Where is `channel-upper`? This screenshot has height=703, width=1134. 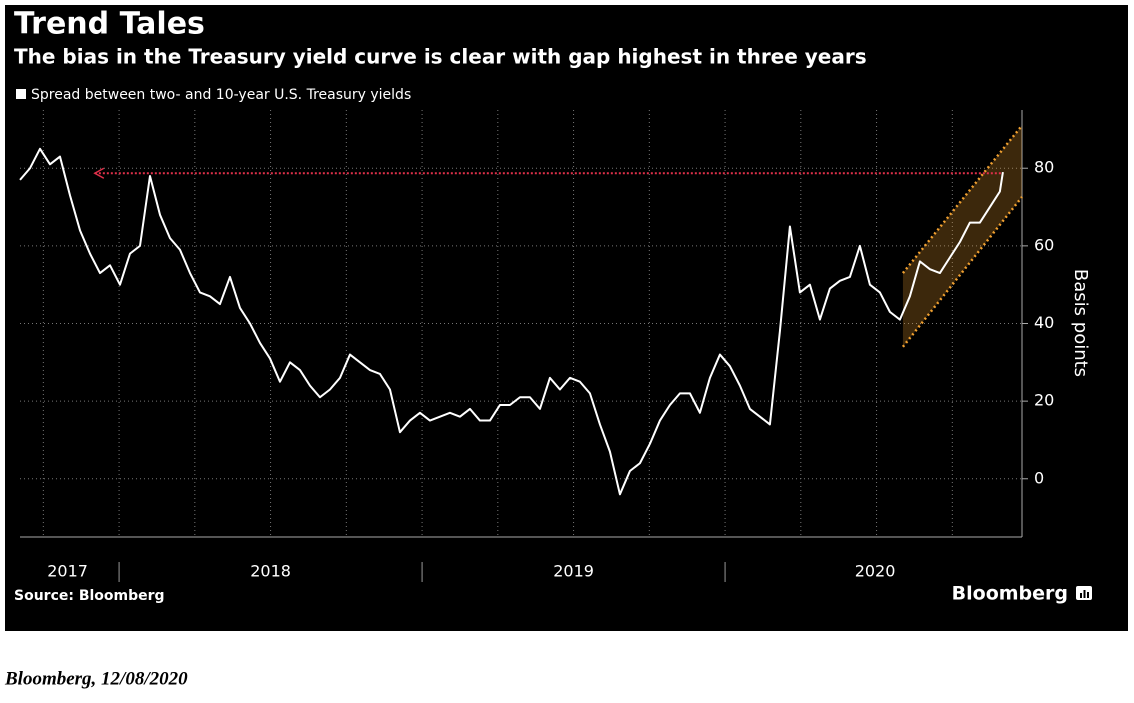 channel-upper is located at coordinates (962, 199).